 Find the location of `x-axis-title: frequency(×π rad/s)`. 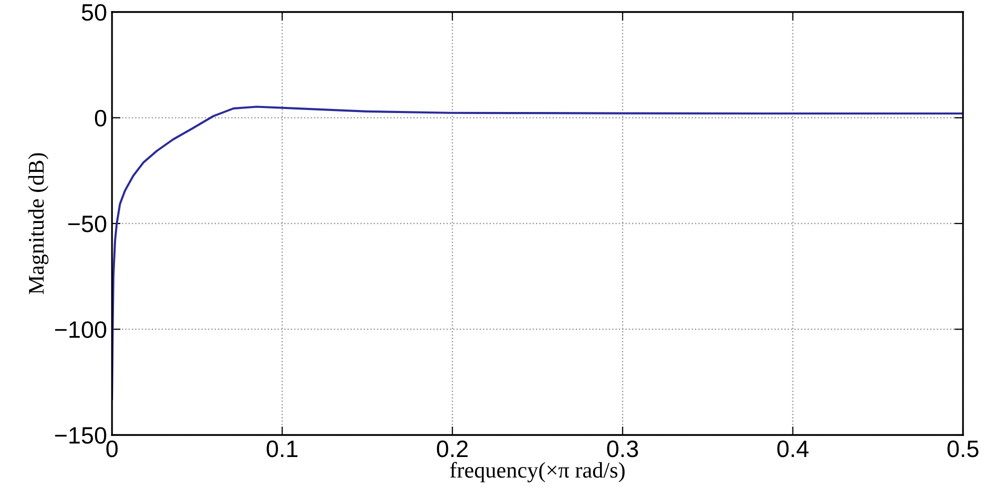

x-axis-title: frequency(×π rad/s) is located at coordinates (537, 472).